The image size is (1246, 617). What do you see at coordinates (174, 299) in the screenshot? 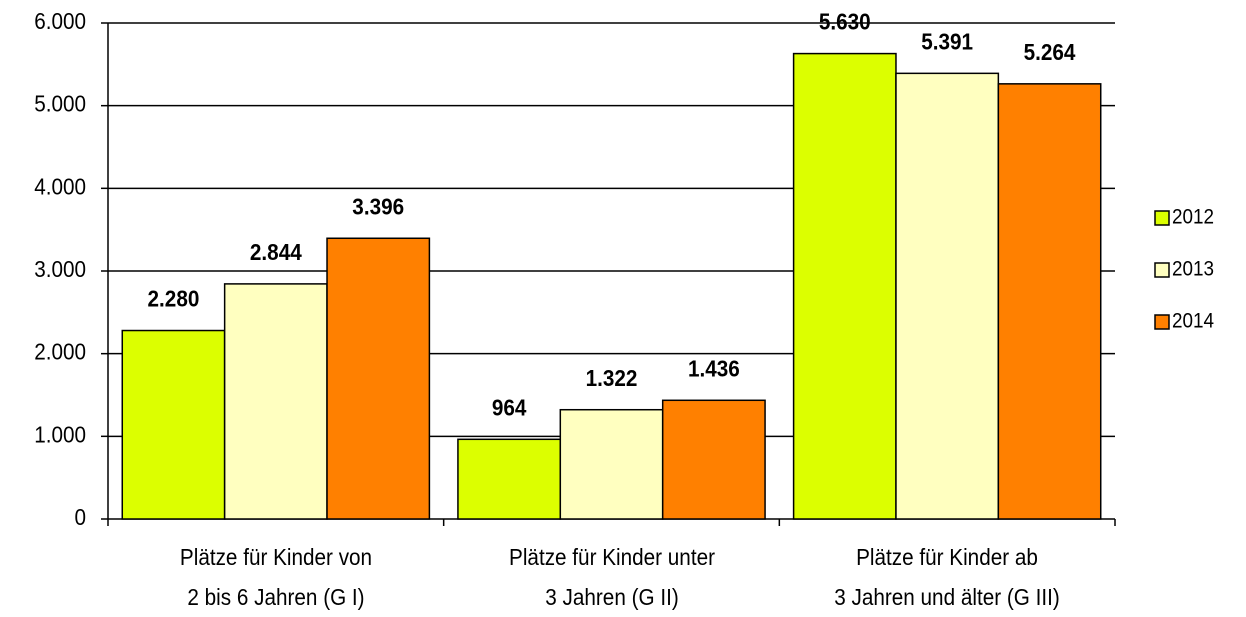
I see `value-label: 2.280` at bounding box center [174, 299].